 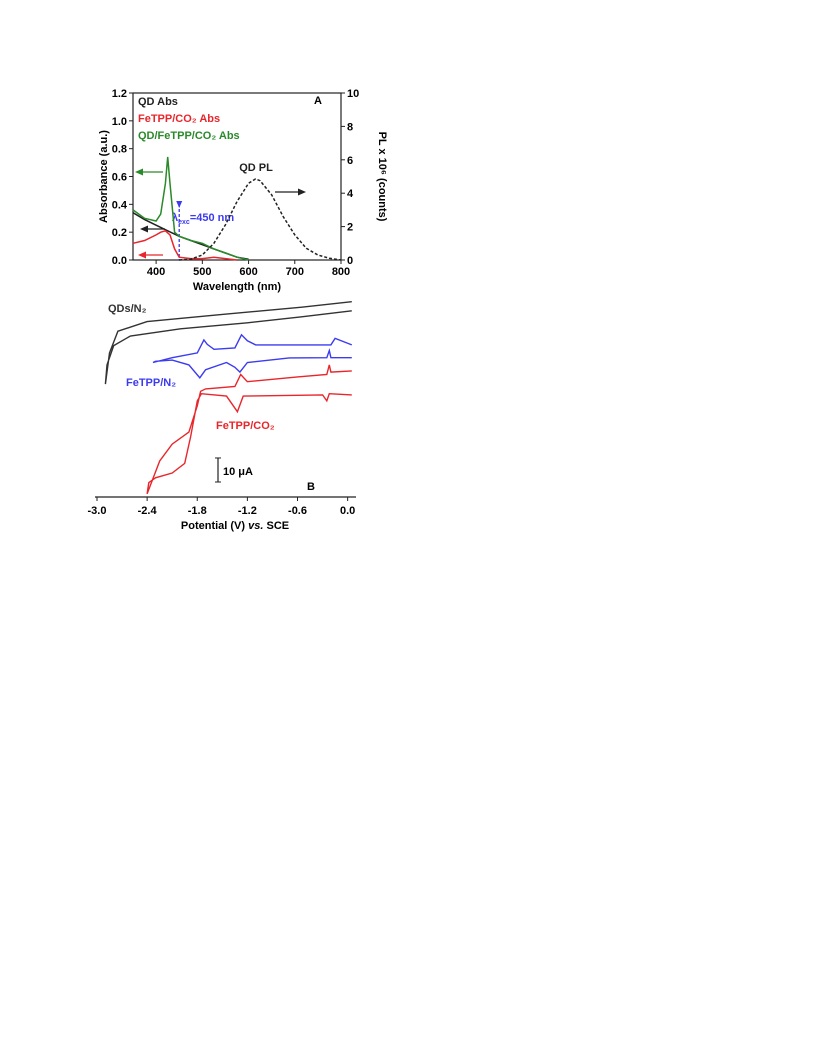 I want to click on x-tick-label: -0.6, so click(x=297, y=511).